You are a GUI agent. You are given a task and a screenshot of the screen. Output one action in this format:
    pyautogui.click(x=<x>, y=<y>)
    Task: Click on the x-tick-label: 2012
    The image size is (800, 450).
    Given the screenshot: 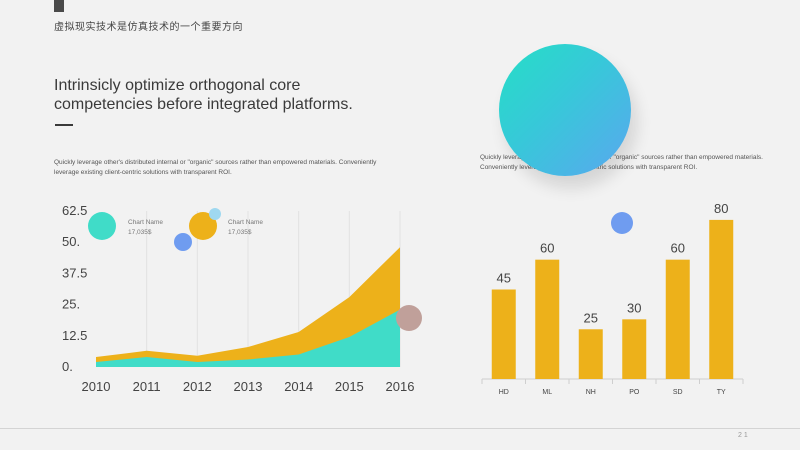 What is the action you would take?
    pyautogui.click(x=197, y=386)
    